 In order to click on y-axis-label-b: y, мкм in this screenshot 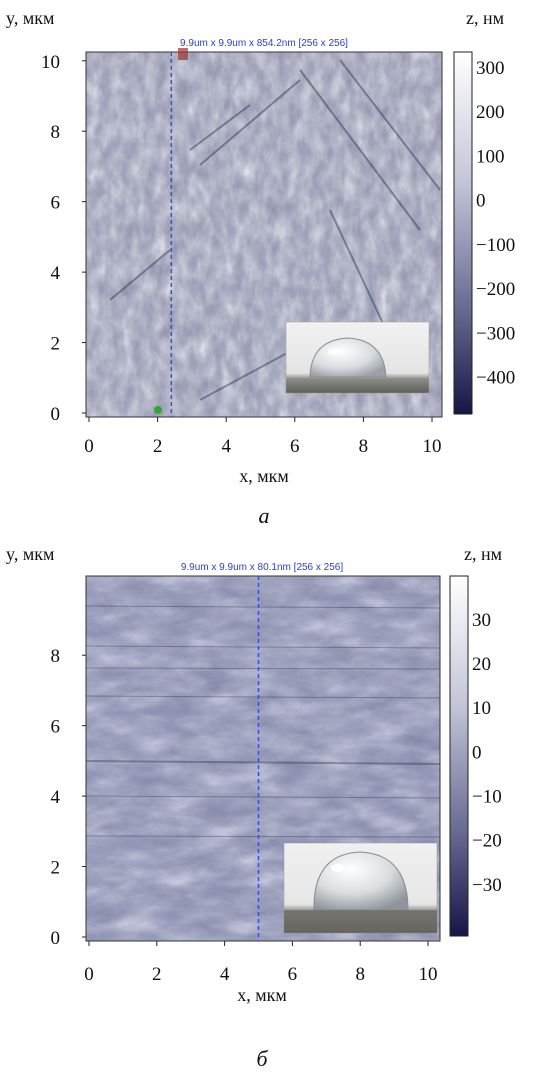, I will do `click(30, 554)`.